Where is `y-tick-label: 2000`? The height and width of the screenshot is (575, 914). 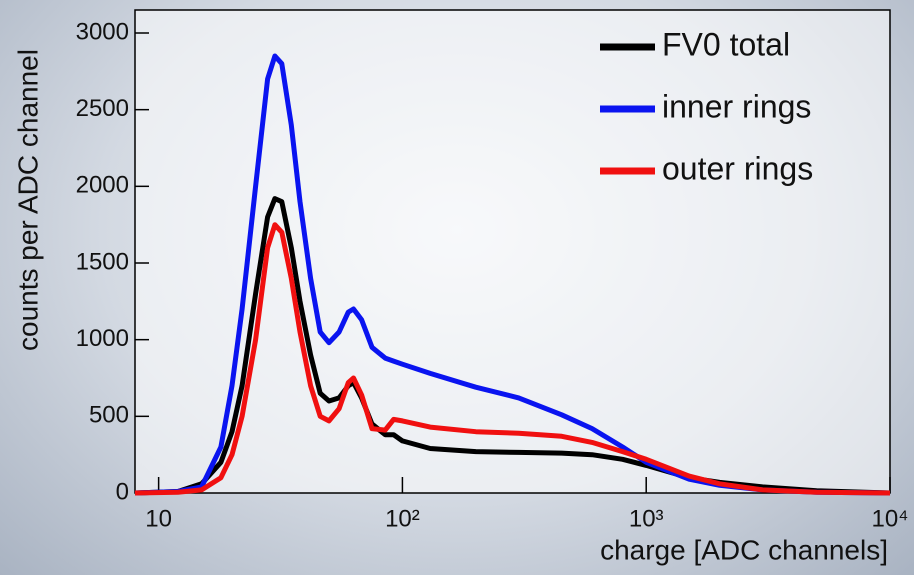 y-tick-label: 2000 is located at coordinates (102, 185).